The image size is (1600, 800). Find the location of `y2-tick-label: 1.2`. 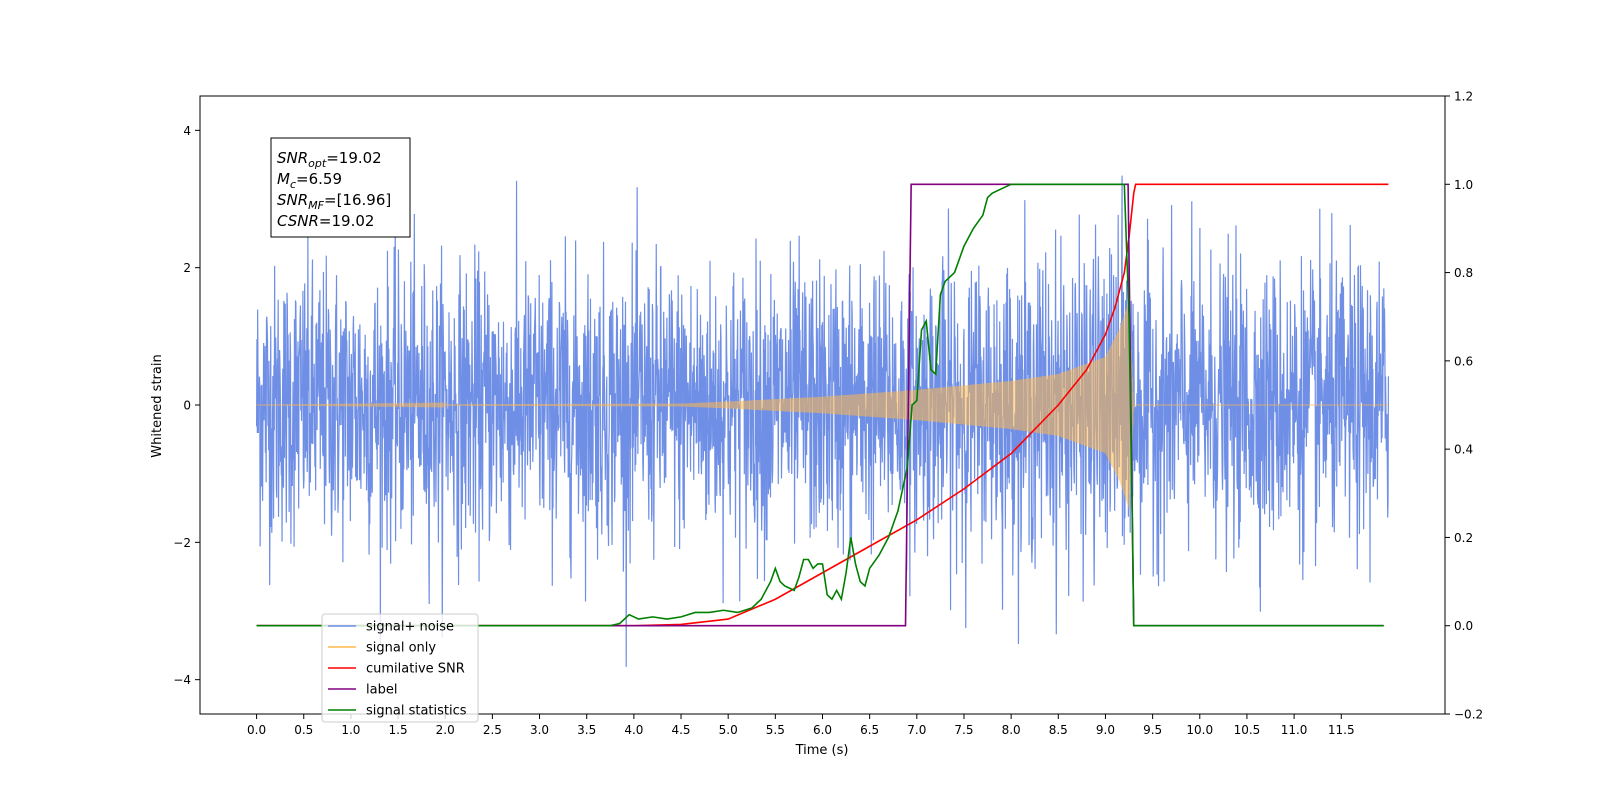

y2-tick-label: 1.2 is located at coordinates (1463, 97).